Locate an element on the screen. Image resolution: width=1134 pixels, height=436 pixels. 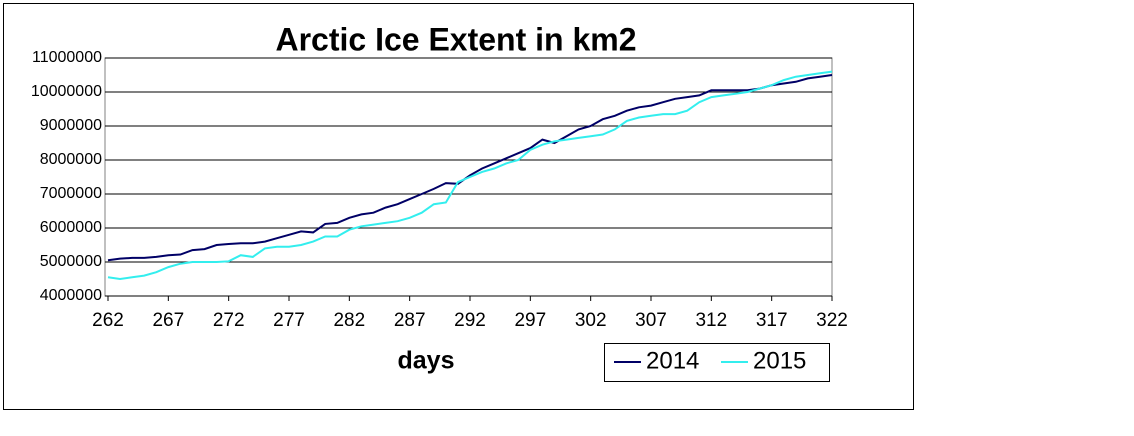
x-tick-label: 312 is located at coordinates (711, 320).